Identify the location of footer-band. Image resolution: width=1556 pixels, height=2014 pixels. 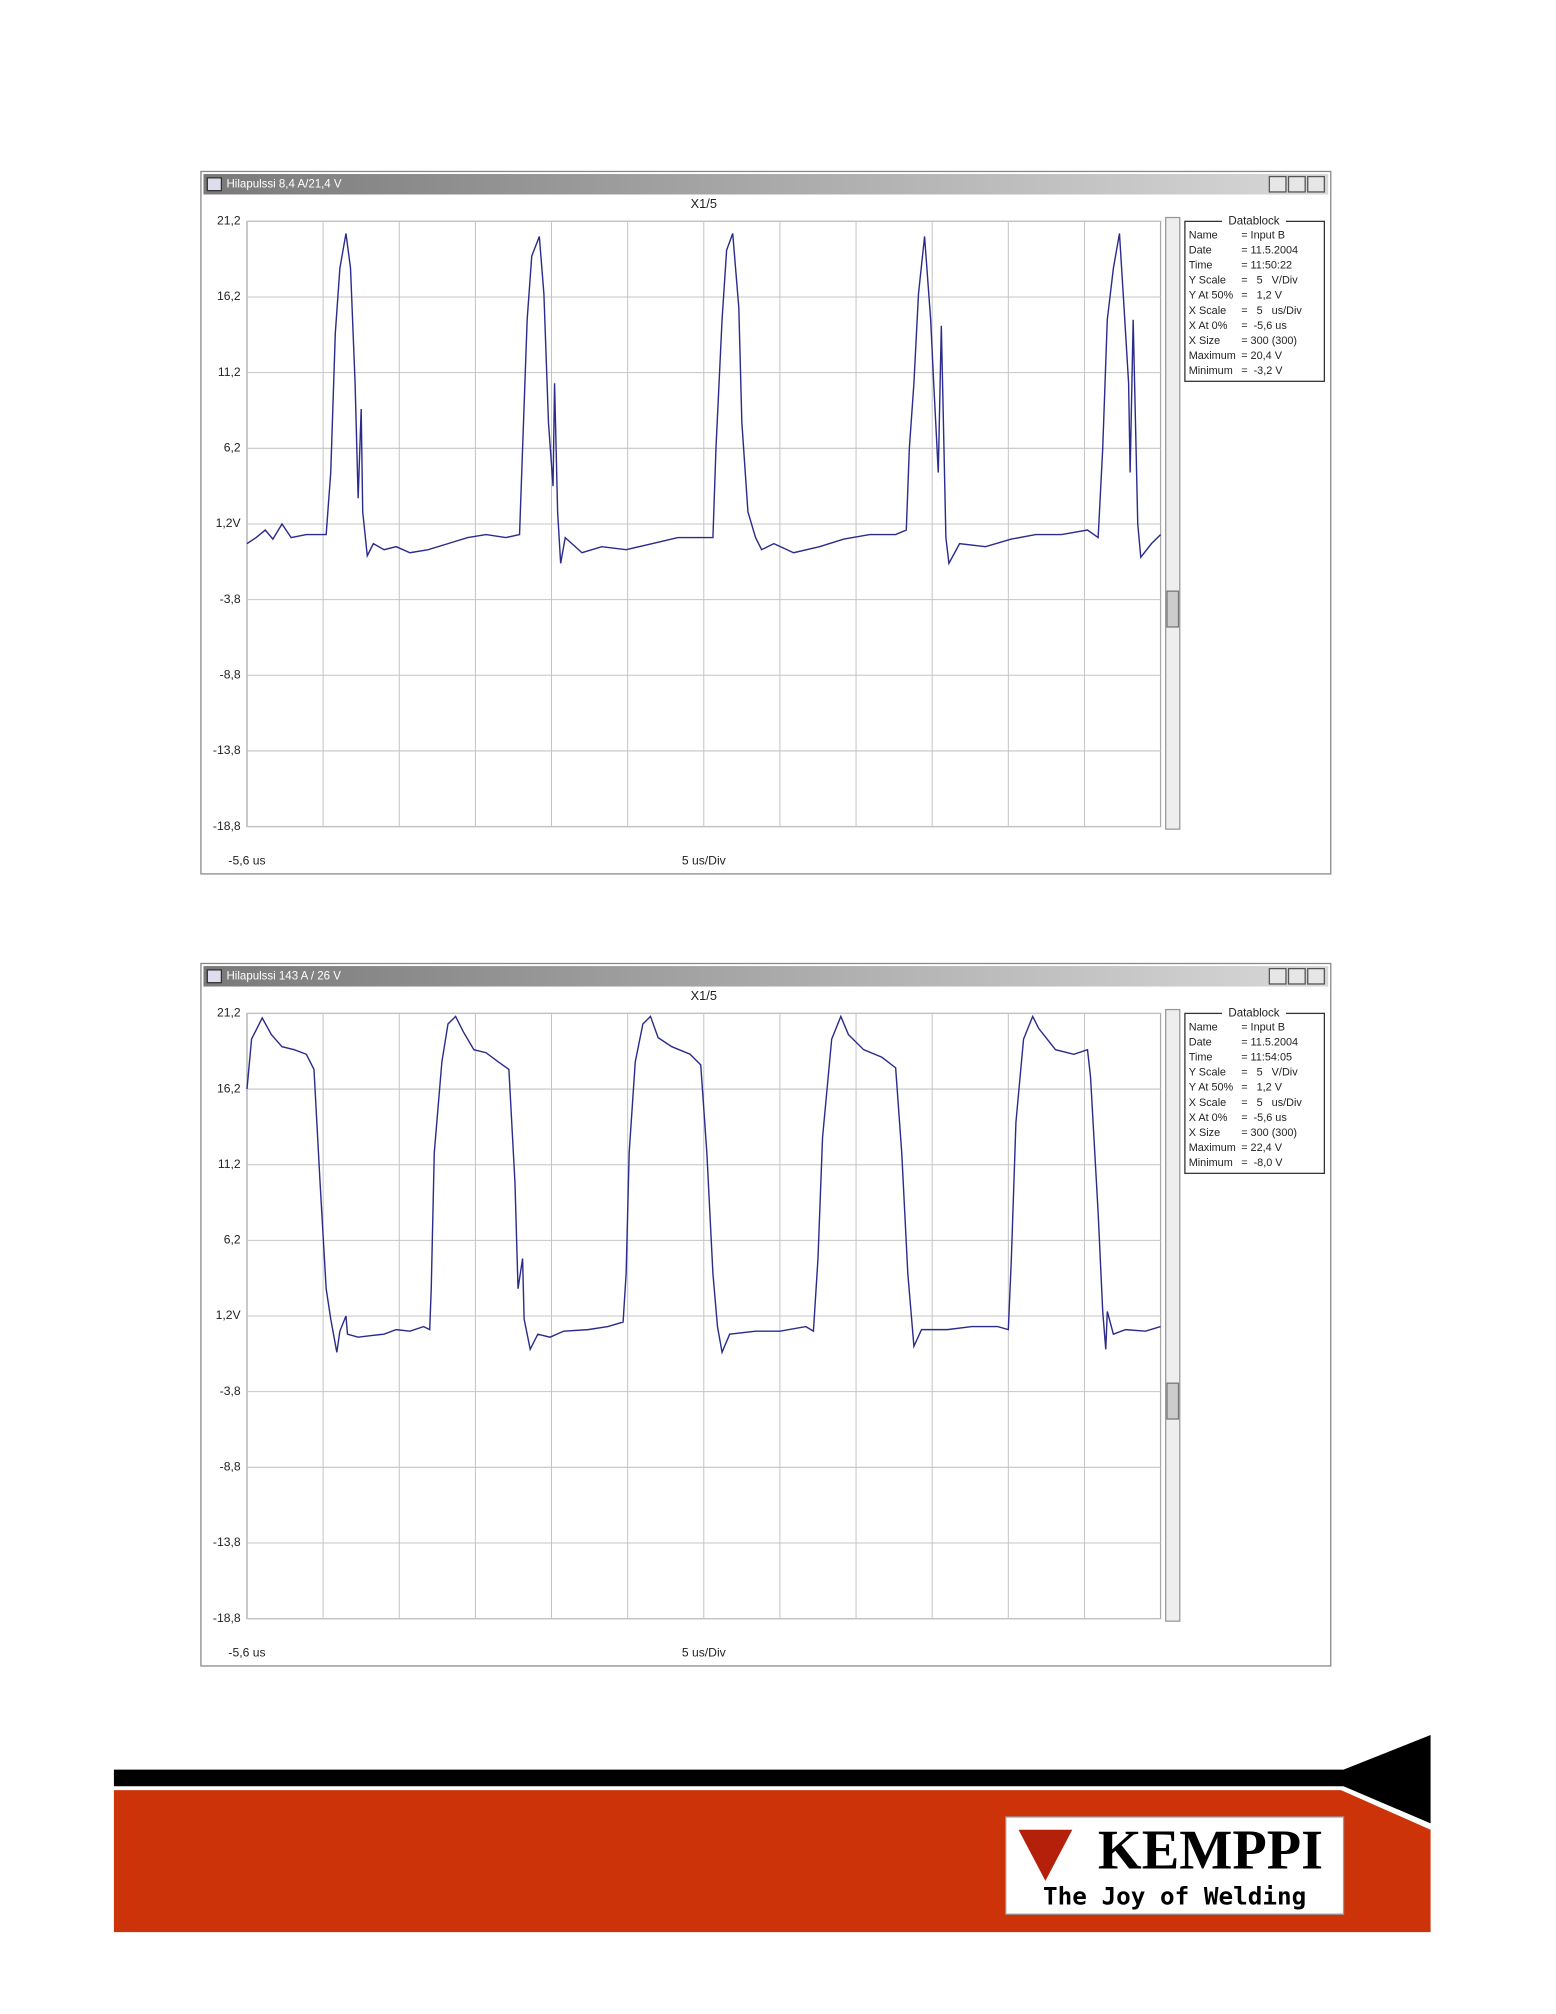
(772, 1779).